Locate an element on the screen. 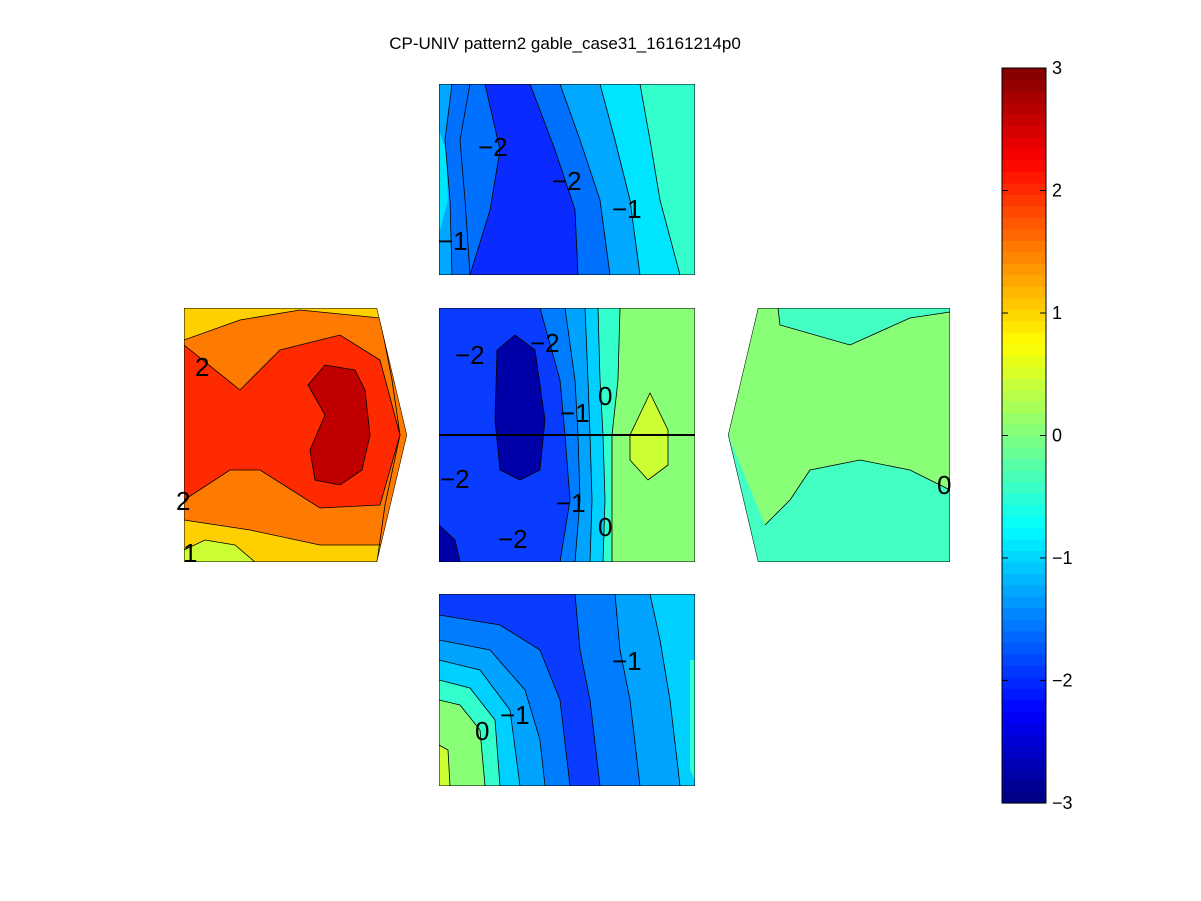 The width and height of the screenshot is (1201, 901). label-center-7: −2 is located at coordinates (513, 539).